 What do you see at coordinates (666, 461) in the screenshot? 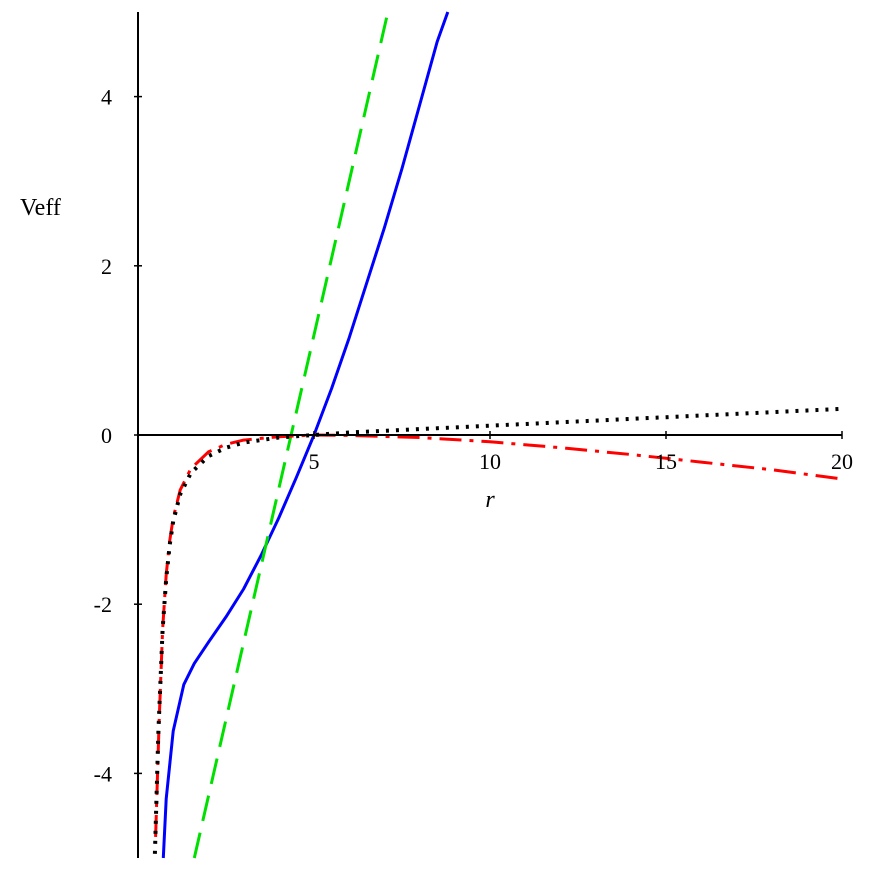
I see `x-tick-label: 15` at bounding box center [666, 461].